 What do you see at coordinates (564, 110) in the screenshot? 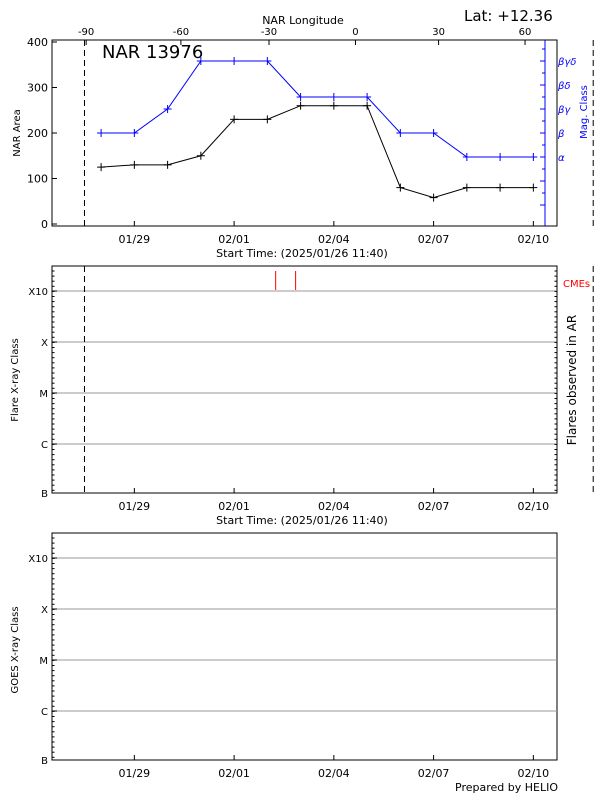
I see `mag-class-tick-label: βγ` at bounding box center [564, 110].